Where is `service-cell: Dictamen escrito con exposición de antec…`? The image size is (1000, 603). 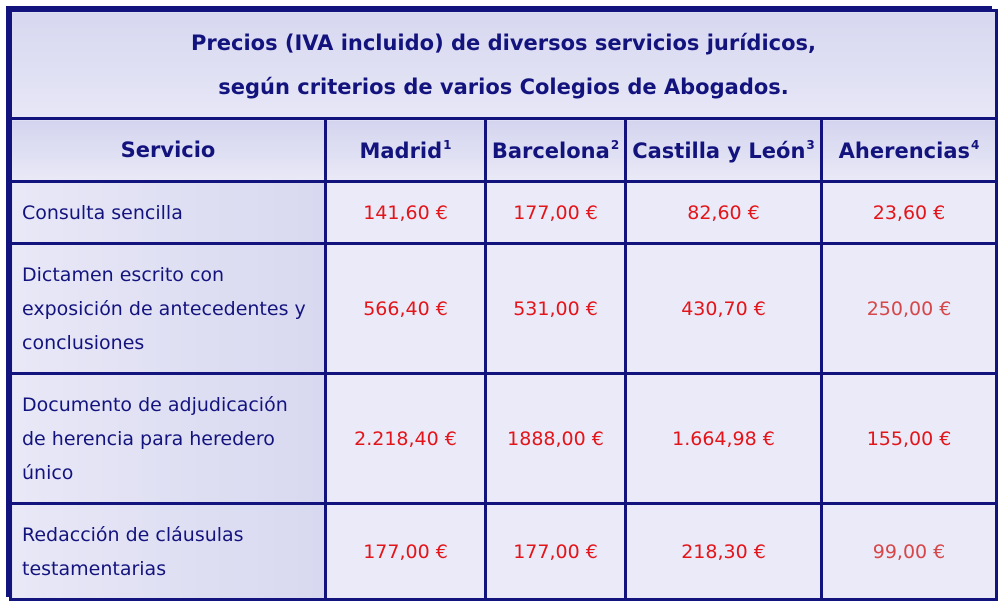
service-cell: Dictamen escrito con exposición de antec… is located at coordinates (168, 308).